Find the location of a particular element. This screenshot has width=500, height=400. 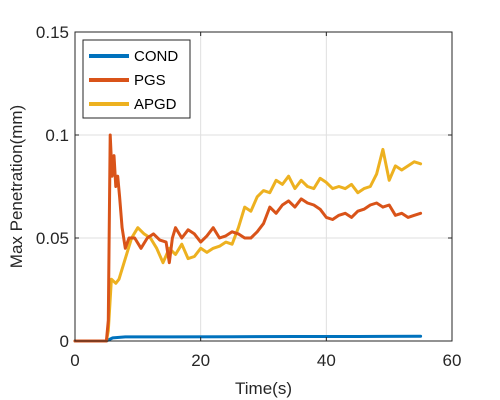

y-tick-label: 0.1 is located at coordinates (57, 135).